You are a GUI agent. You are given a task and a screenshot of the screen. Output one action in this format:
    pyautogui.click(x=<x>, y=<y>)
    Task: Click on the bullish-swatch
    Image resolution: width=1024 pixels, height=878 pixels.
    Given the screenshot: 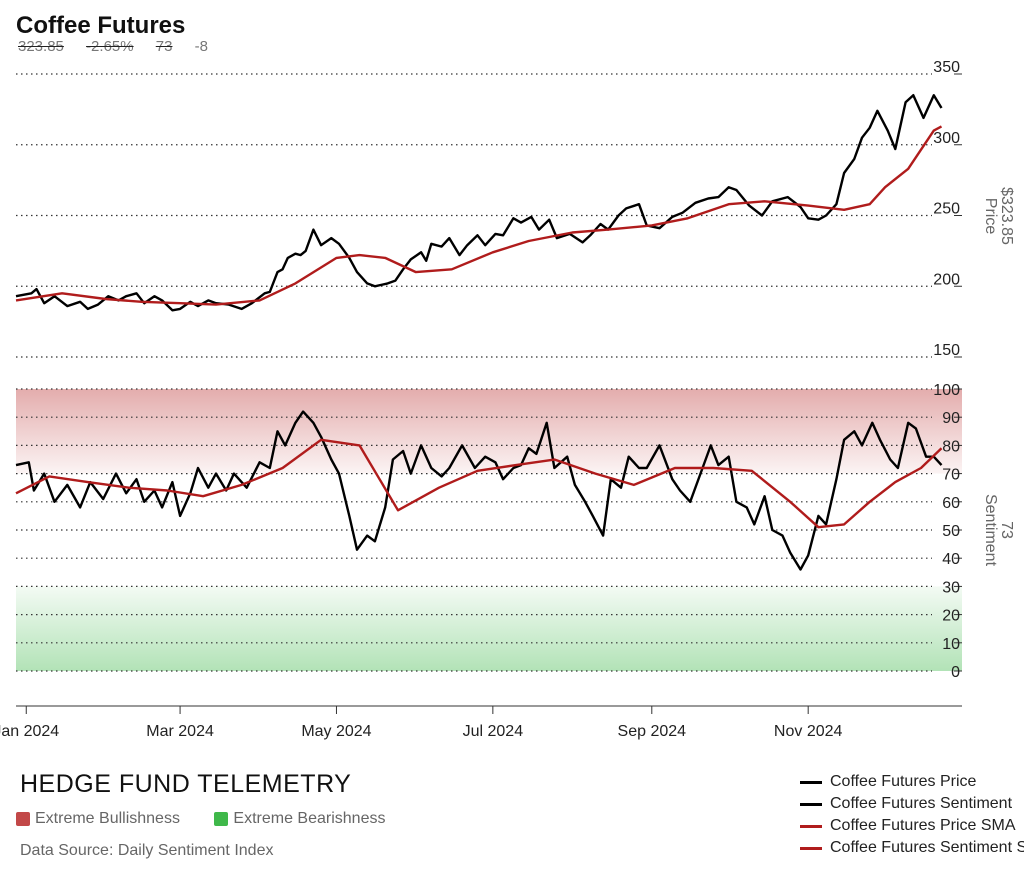 What is the action you would take?
    pyautogui.click(x=23, y=819)
    